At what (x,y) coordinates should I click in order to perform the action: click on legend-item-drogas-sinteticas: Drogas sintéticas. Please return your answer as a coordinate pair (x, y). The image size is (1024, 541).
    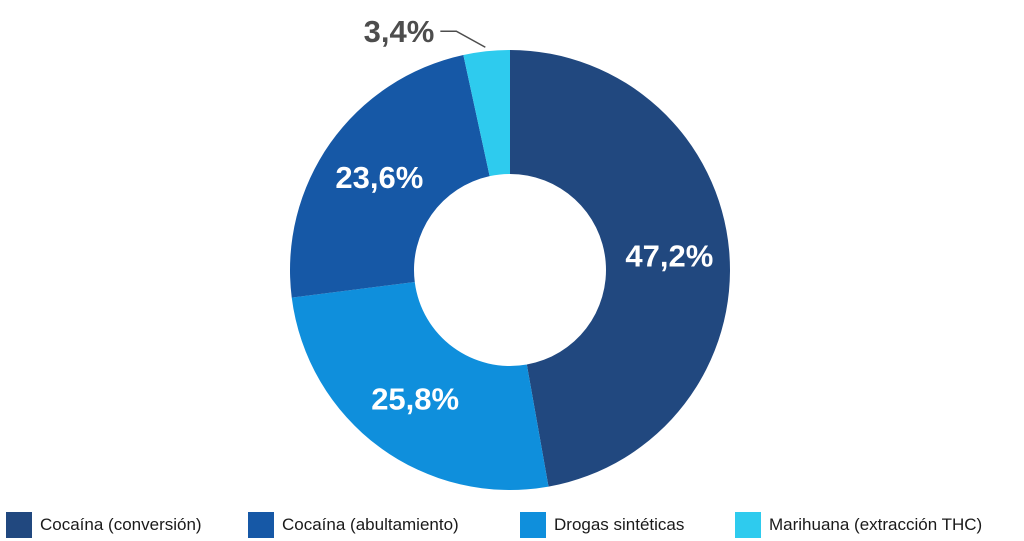
    Looking at the image, I should click on (602, 525).